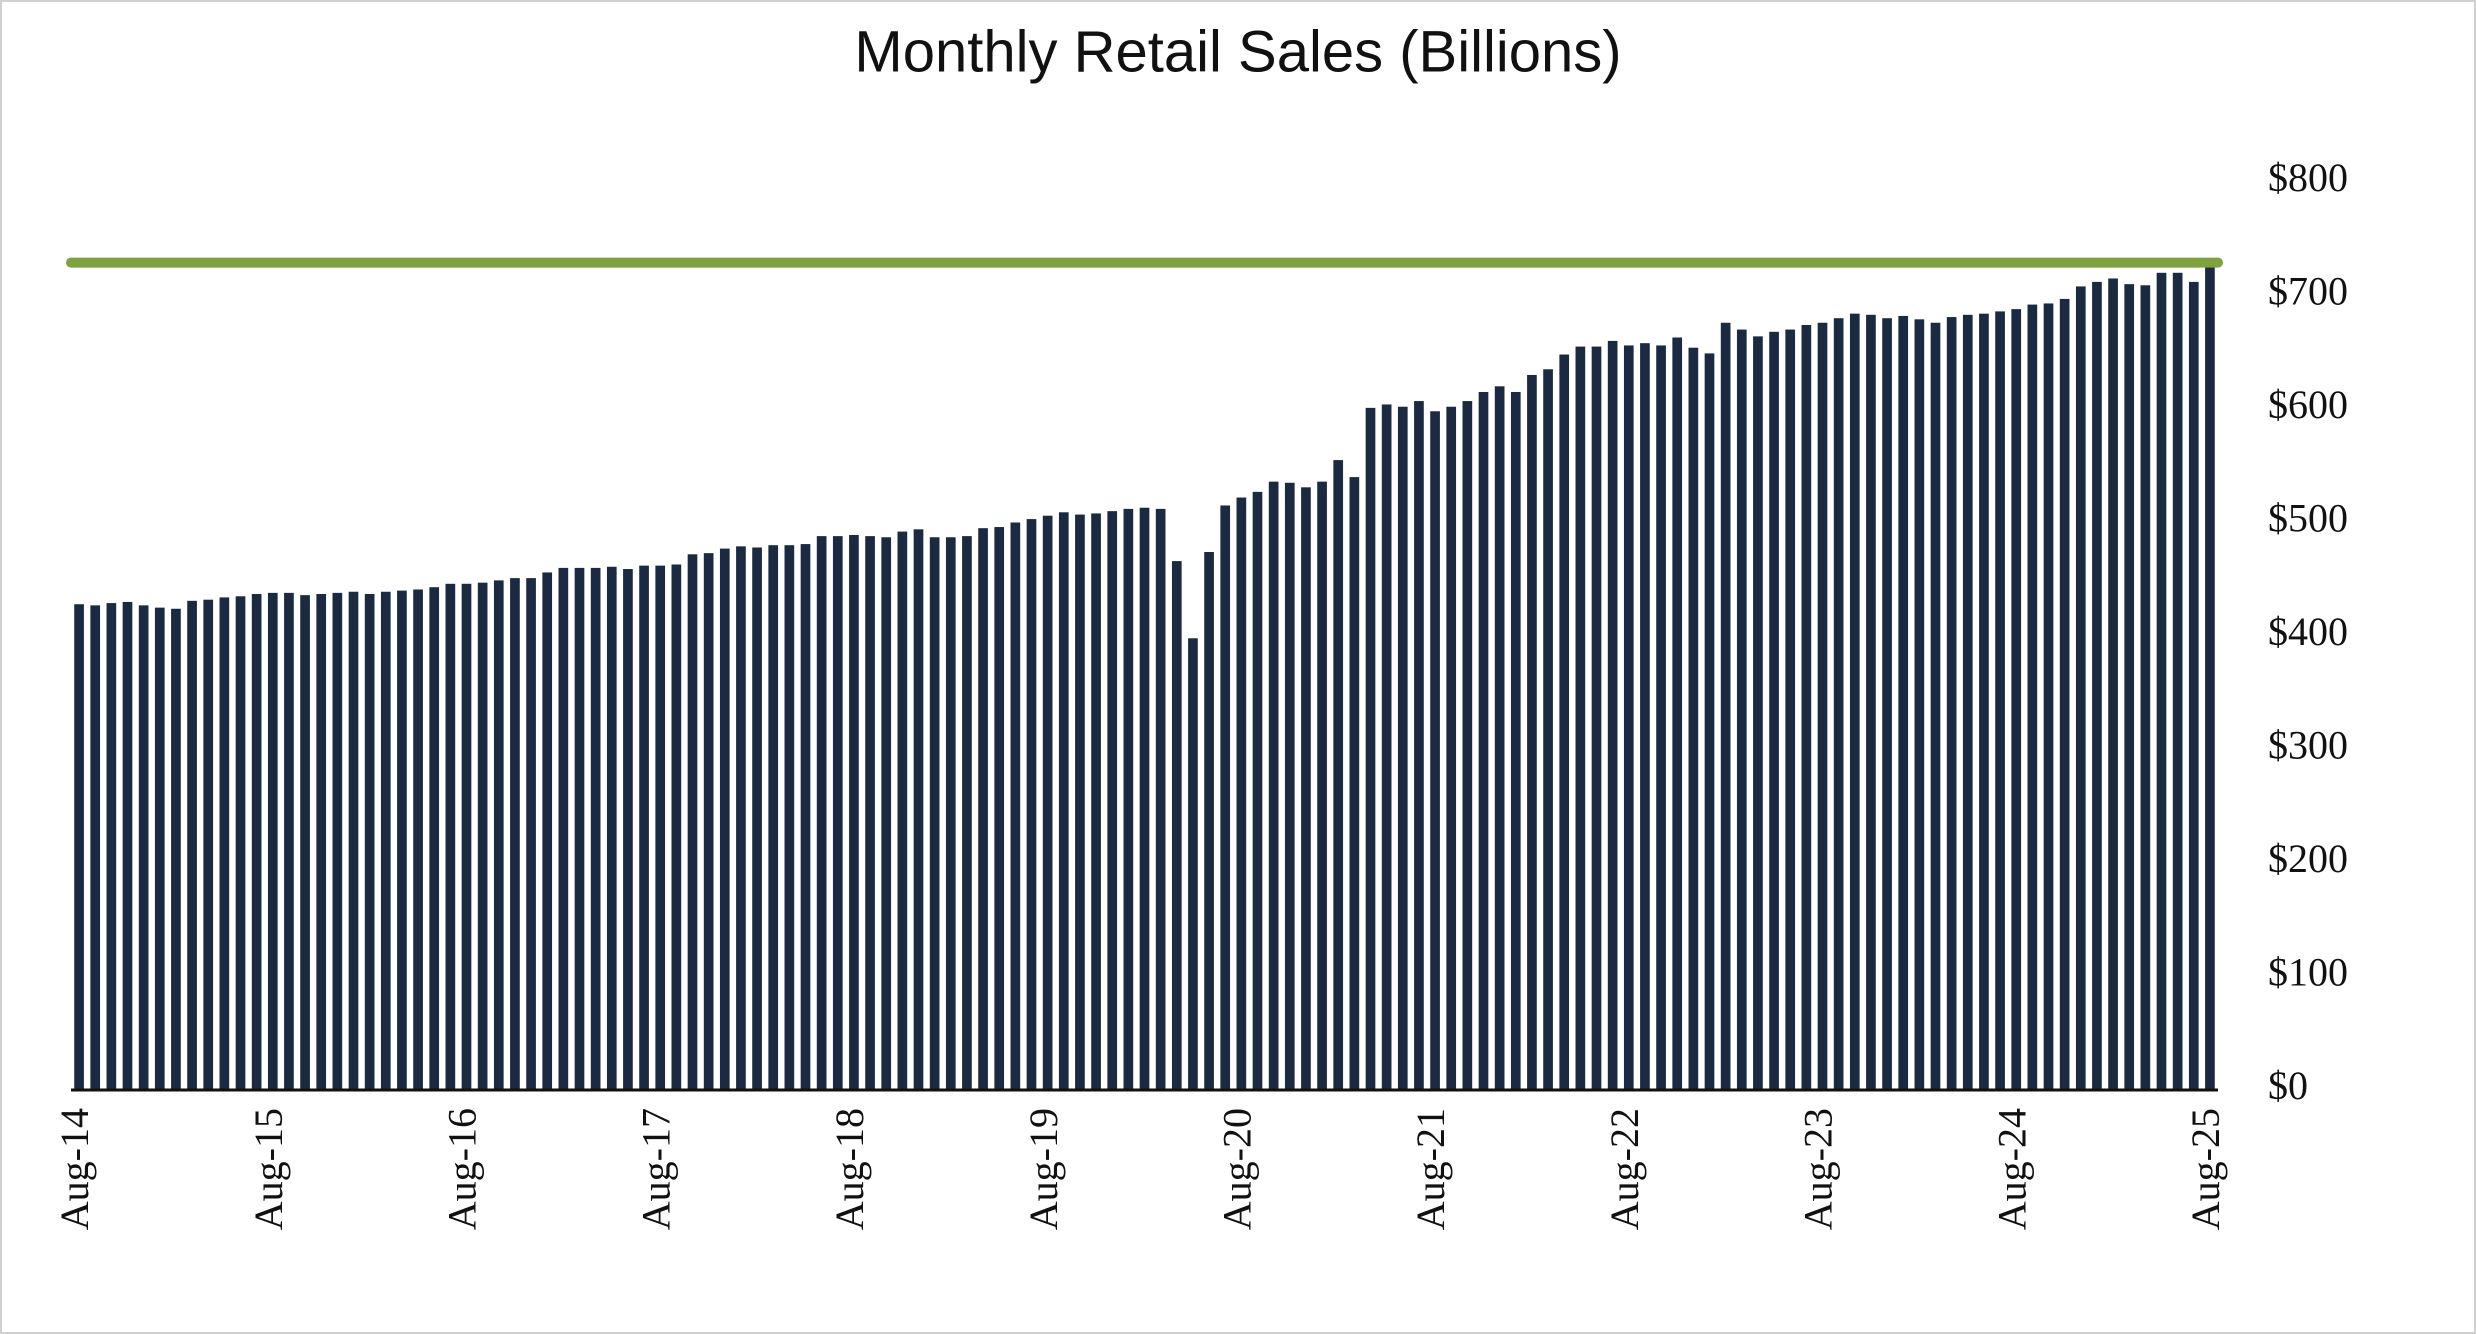  I want to click on y-tick-label: $0, so click(2288, 1085).